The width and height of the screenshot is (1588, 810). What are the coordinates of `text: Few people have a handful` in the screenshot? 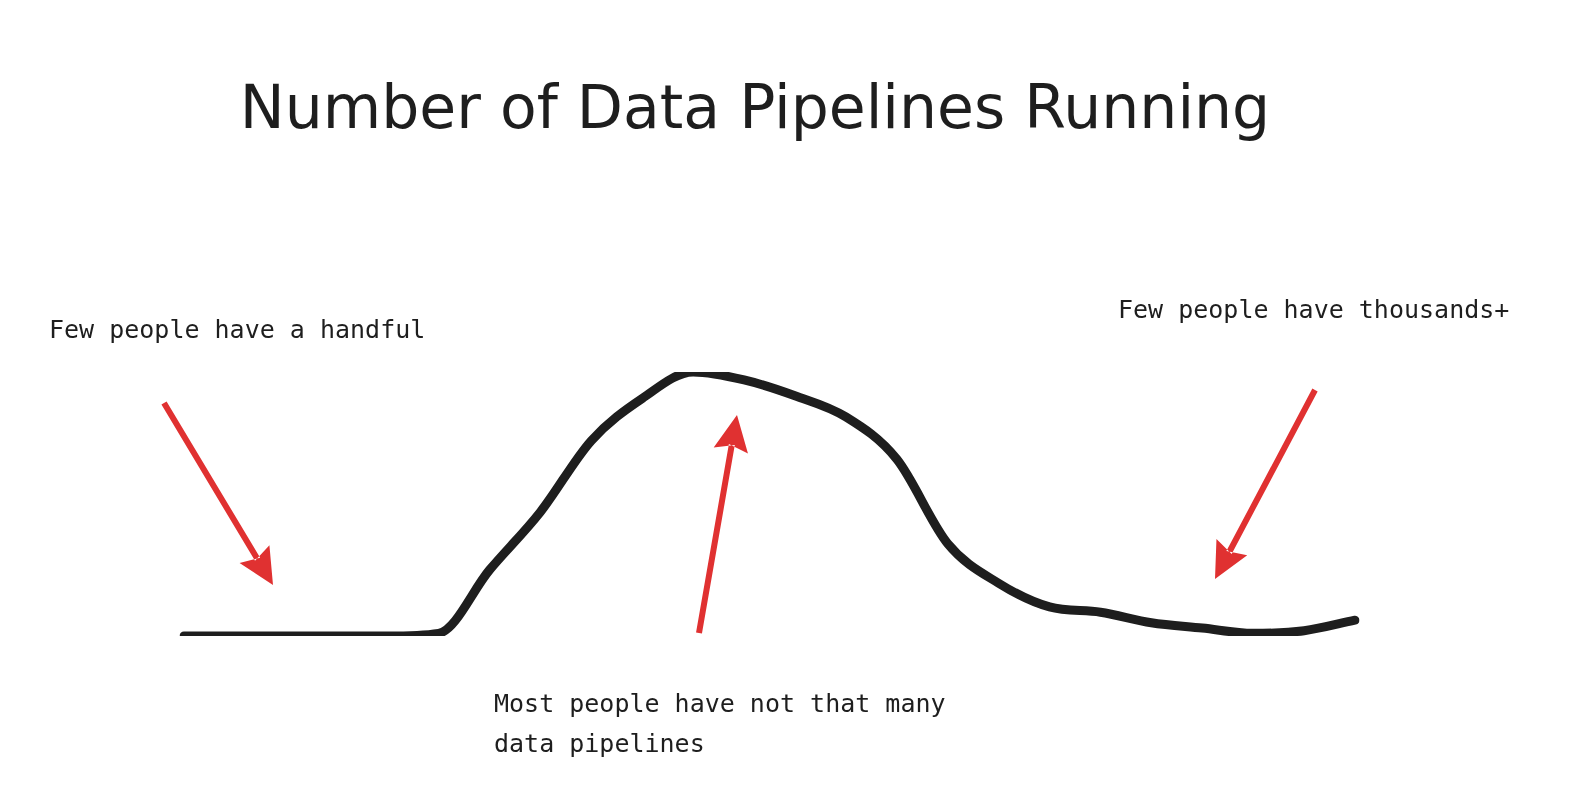 It's located at (238, 330).